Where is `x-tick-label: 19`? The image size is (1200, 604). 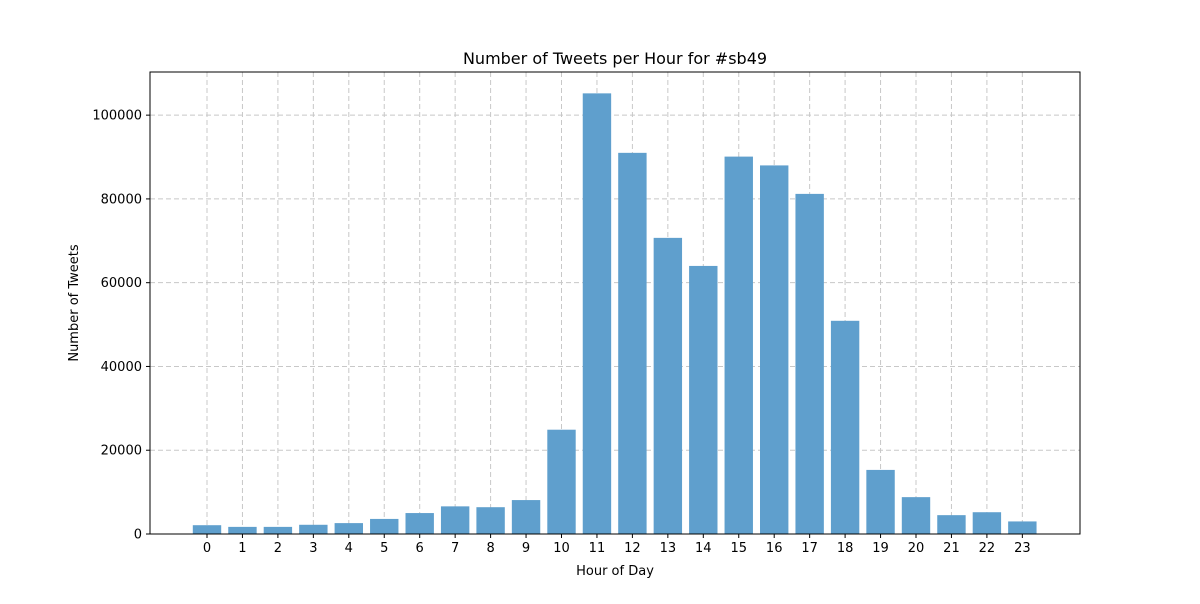 x-tick-label: 19 is located at coordinates (880, 548).